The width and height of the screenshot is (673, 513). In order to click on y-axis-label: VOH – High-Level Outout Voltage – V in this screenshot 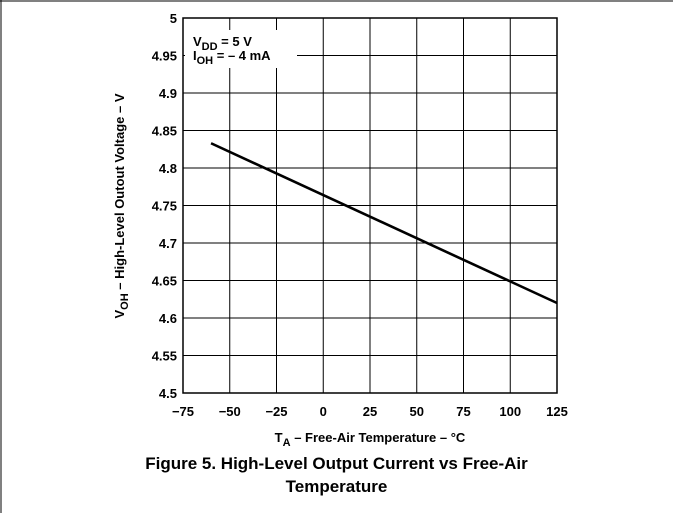, I will do `click(121, 205)`.